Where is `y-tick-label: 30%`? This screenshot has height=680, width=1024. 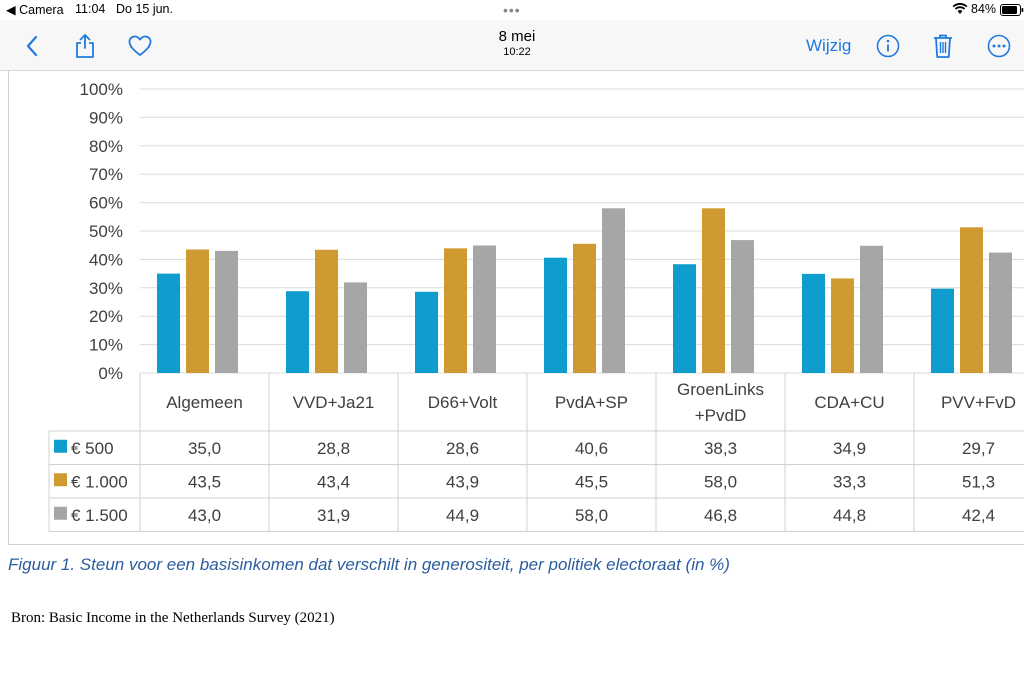 y-tick-label: 30% is located at coordinates (106, 288).